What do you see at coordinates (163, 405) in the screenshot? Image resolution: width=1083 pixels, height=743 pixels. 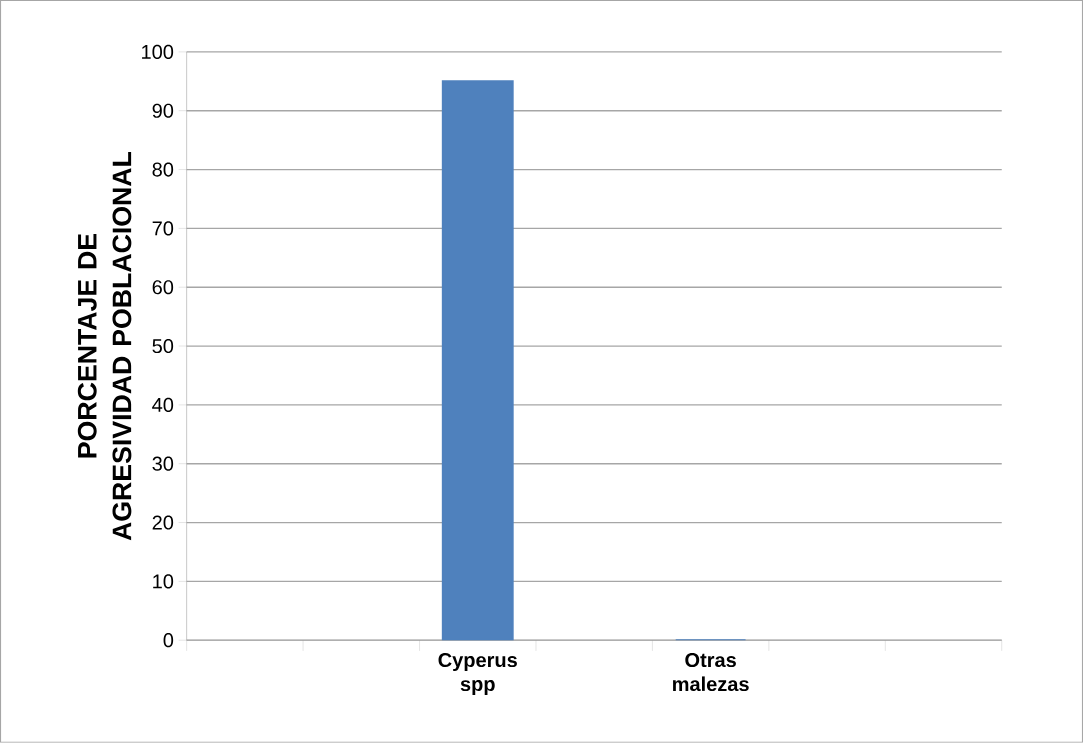 I see `y-tick-label: 40` at bounding box center [163, 405].